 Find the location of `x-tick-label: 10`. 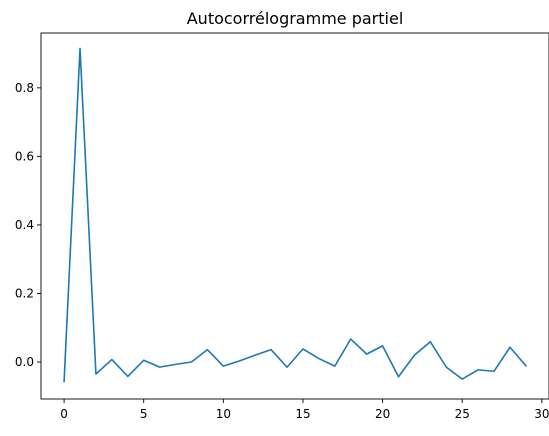

x-tick-label: 10 is located at coordinates (223, 414).